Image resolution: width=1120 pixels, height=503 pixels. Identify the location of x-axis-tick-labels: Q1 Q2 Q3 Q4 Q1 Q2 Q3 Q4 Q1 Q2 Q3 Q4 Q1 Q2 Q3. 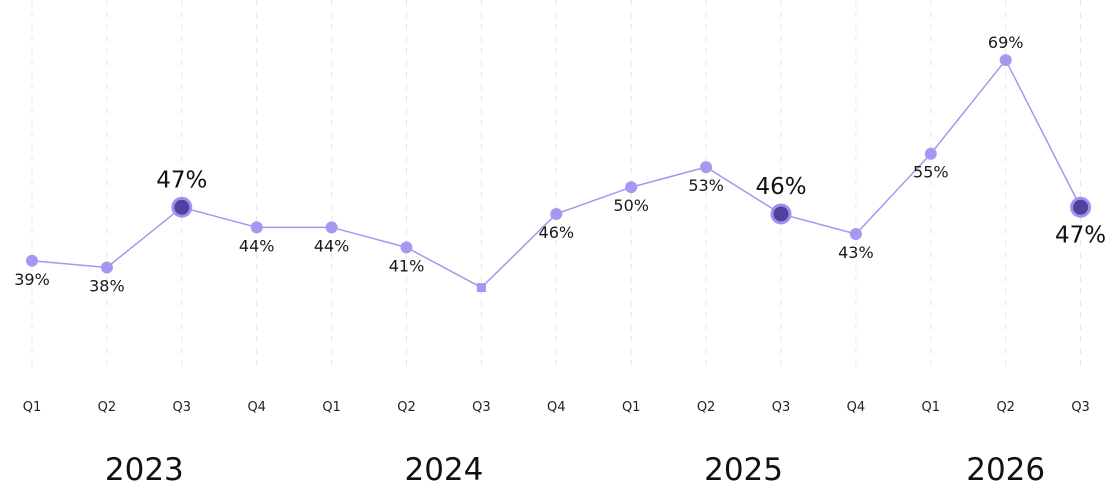
(556, 407).